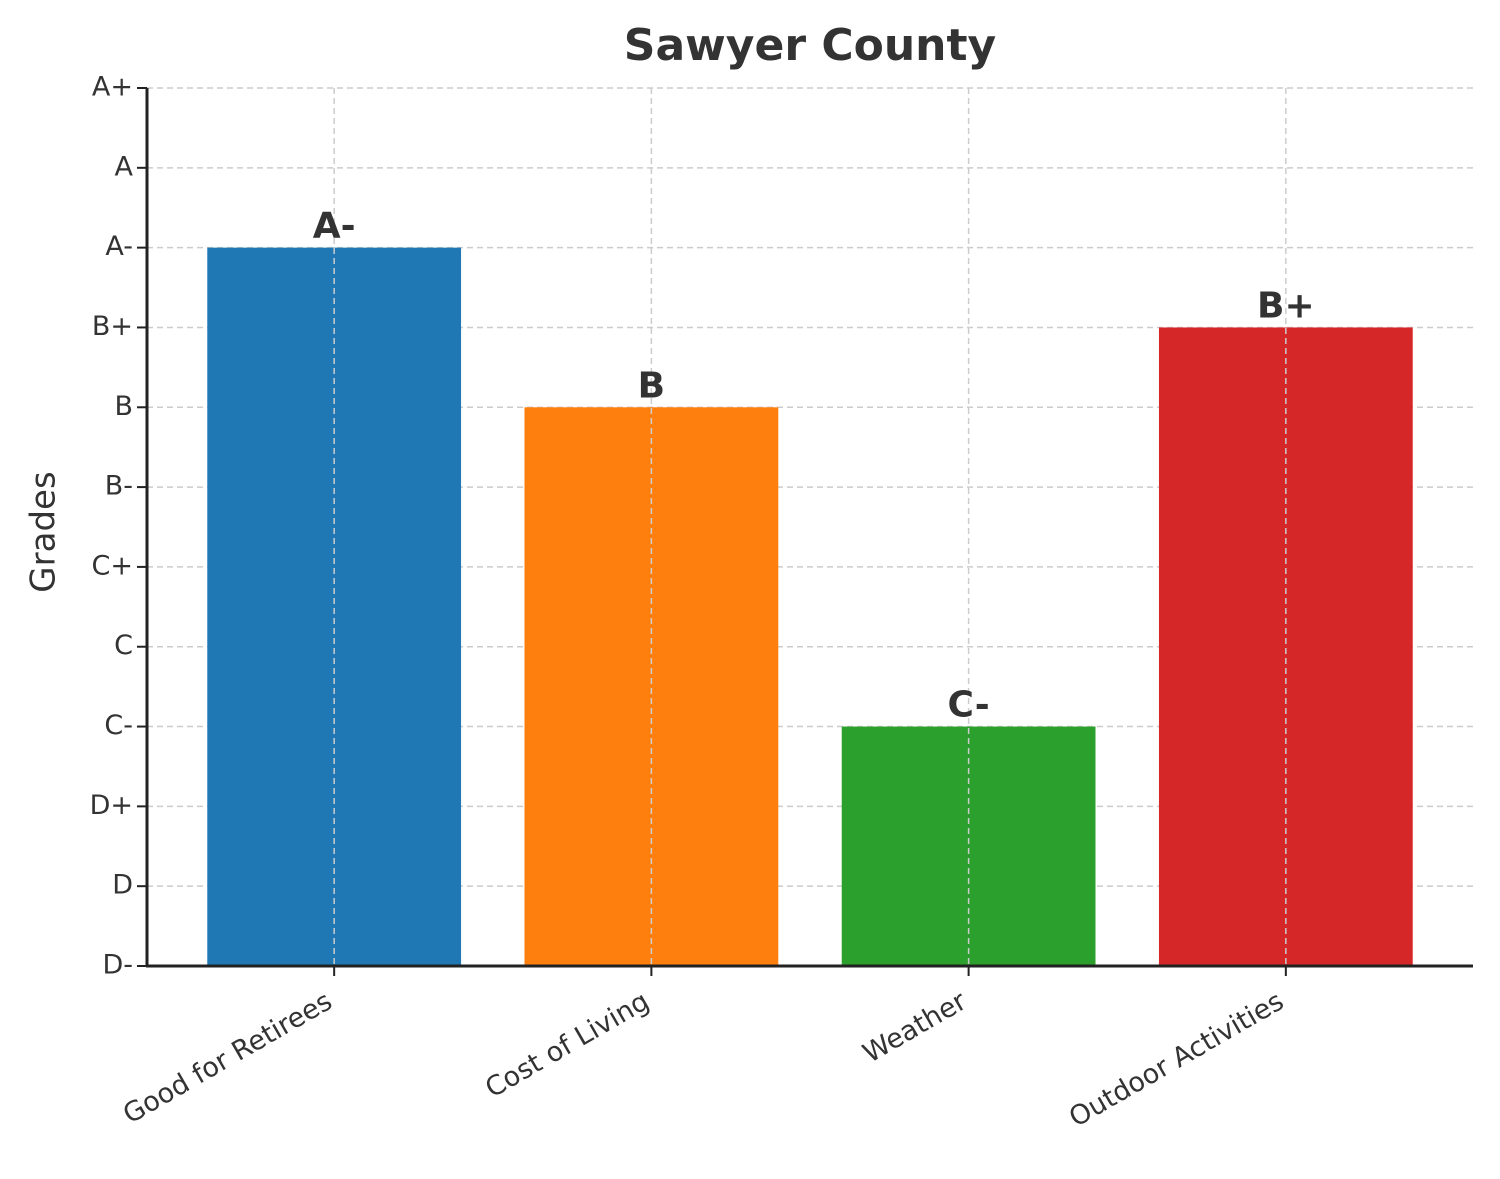 This screenshot has width=1500, height=1179. I want to click on y-tick-label: A, so click(124, 166).